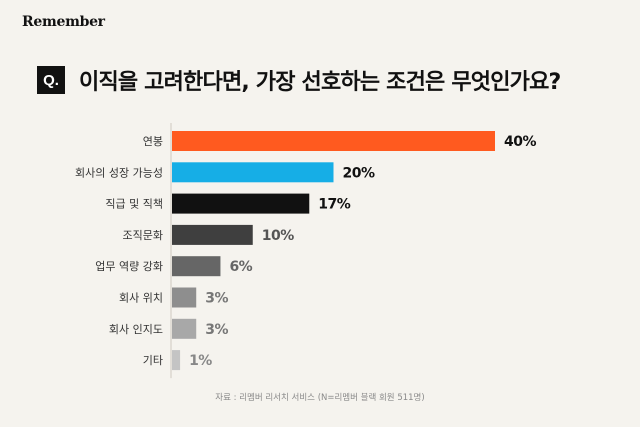 The height and width of the screenshot is (427, 640). I want to click on source-note: 자료 : 리멤버 리서치 서비스 (N=리멤버 블랙 회원 511명), so click(320, 398).